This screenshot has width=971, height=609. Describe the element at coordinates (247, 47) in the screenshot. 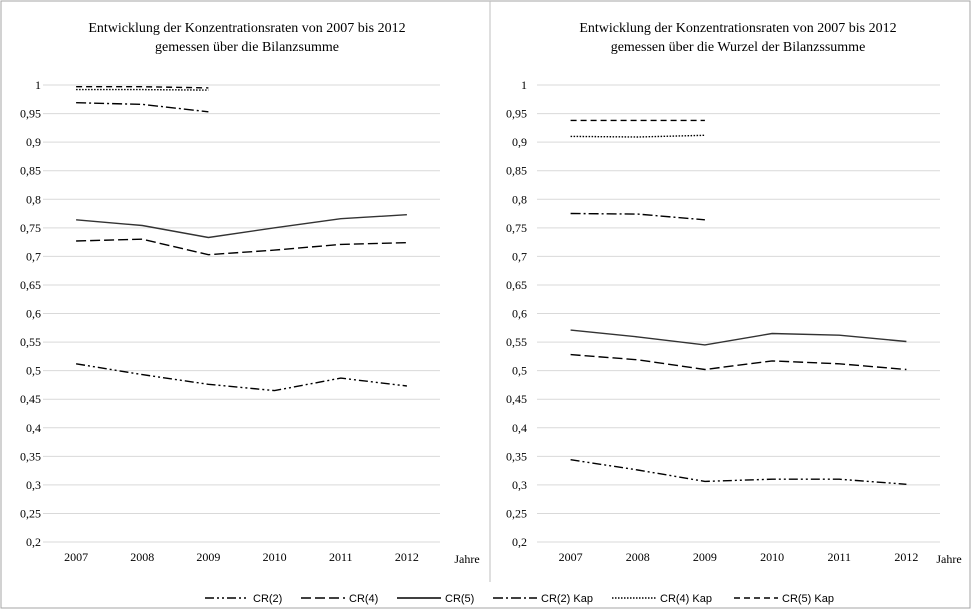

I see `chart-title-line: gemessen über die Bilanzsumme` at that location.